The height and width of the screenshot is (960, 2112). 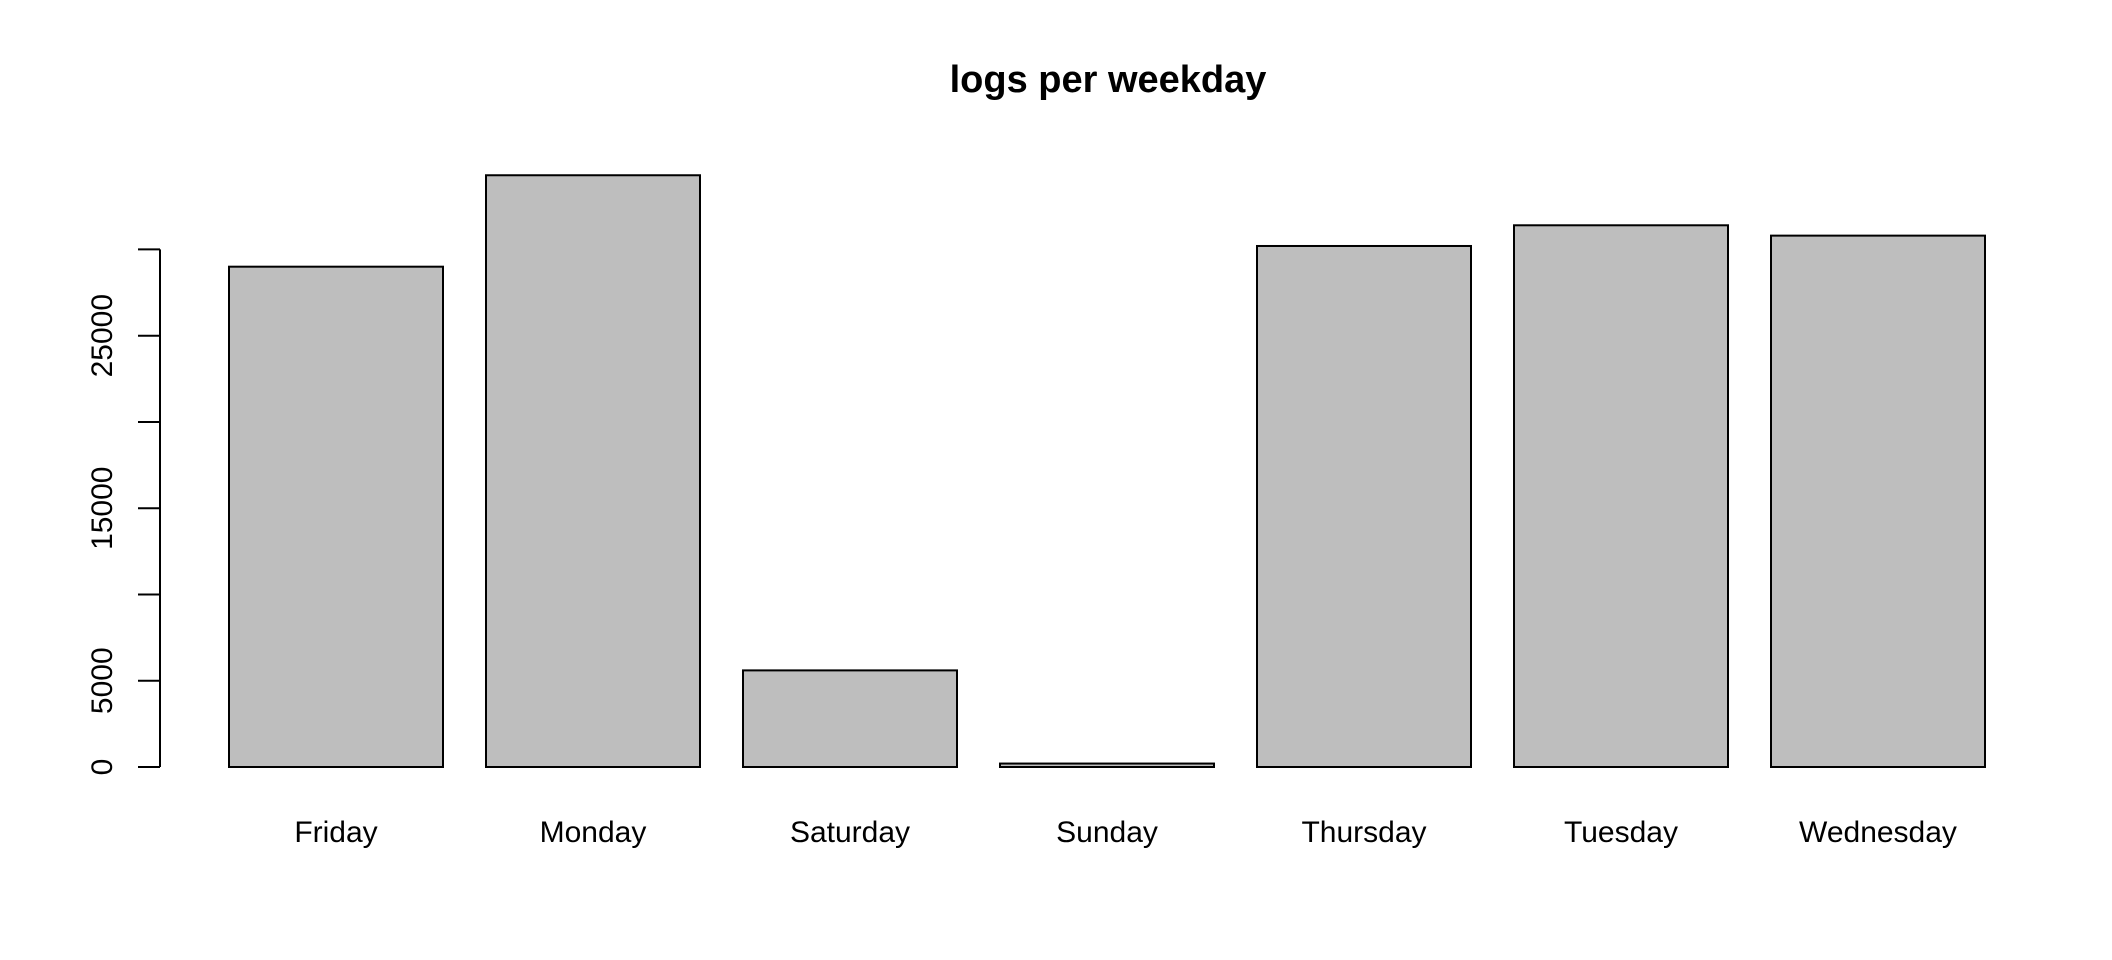 I want to click on bar-tuesday, so click(x=1621, y=496).